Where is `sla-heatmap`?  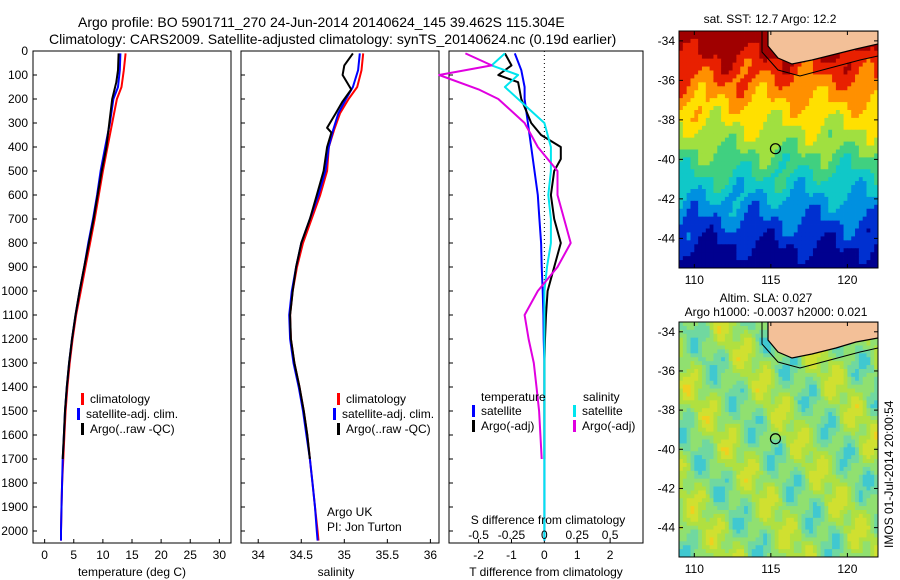
sla-heatmap is located at coordinates (778, 439).